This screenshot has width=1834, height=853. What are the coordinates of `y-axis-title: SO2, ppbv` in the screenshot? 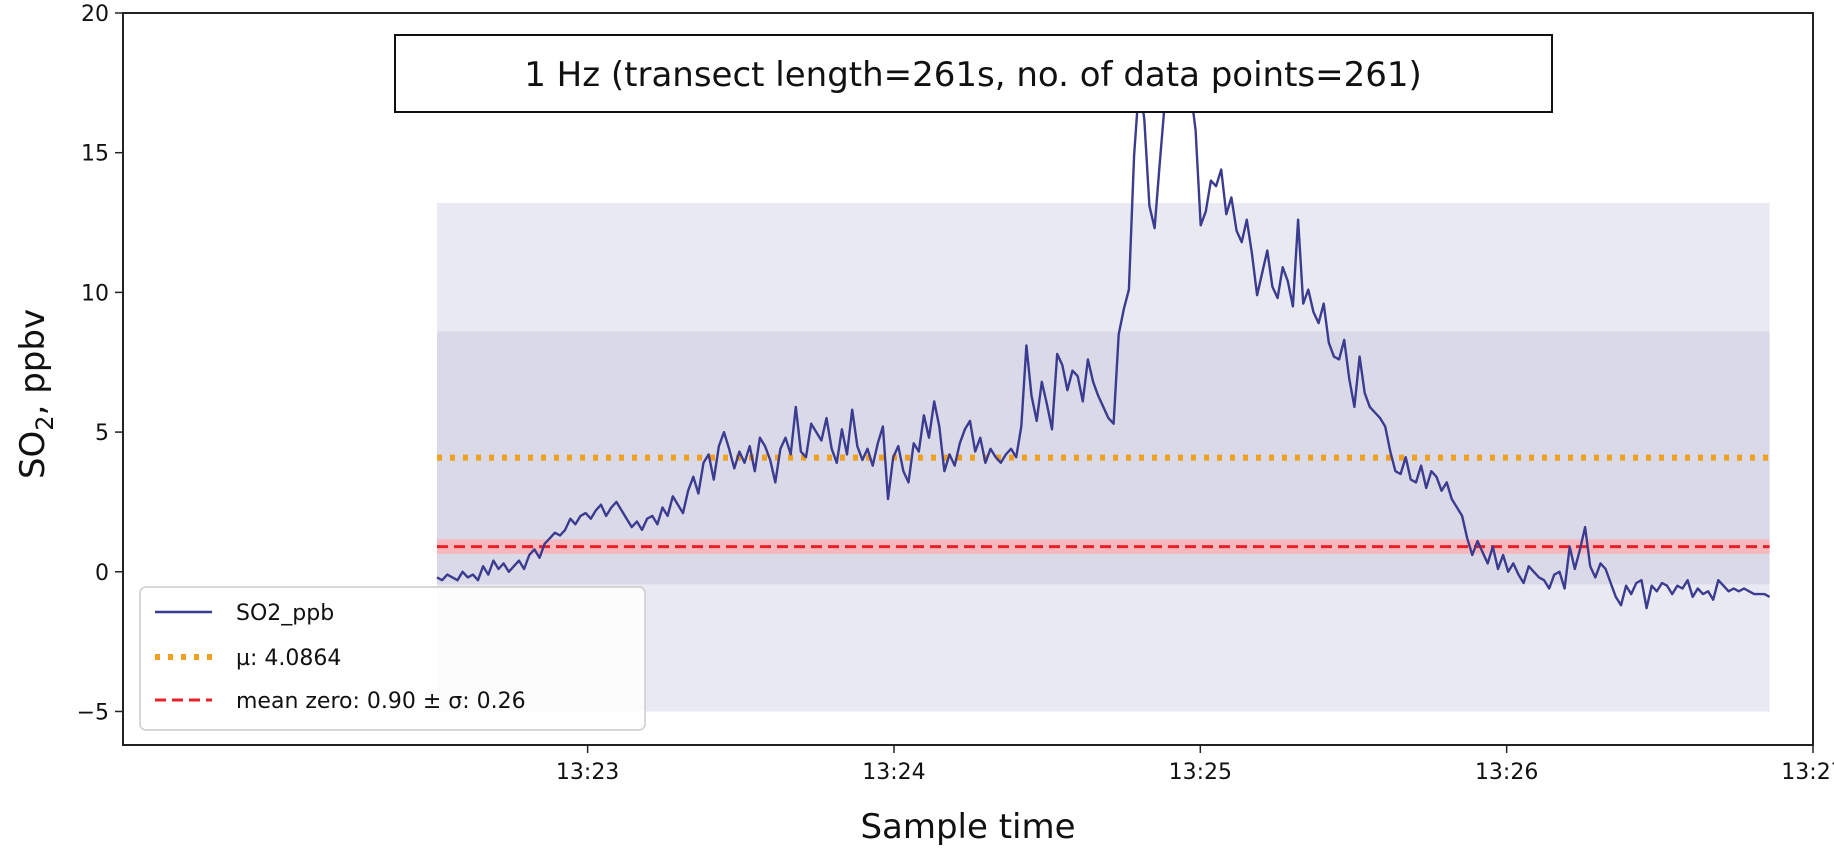 It's located at (36, 394).